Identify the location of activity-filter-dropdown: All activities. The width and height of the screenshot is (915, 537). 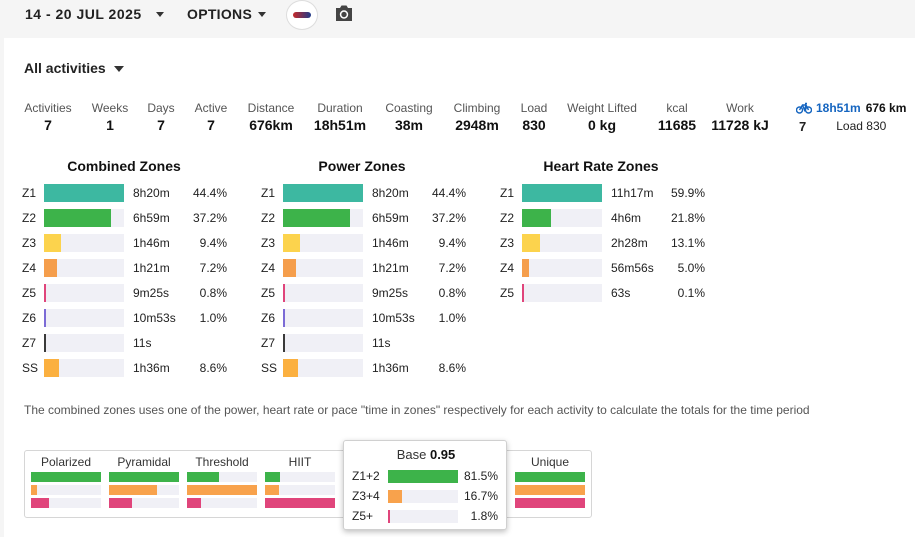
(74, 68).